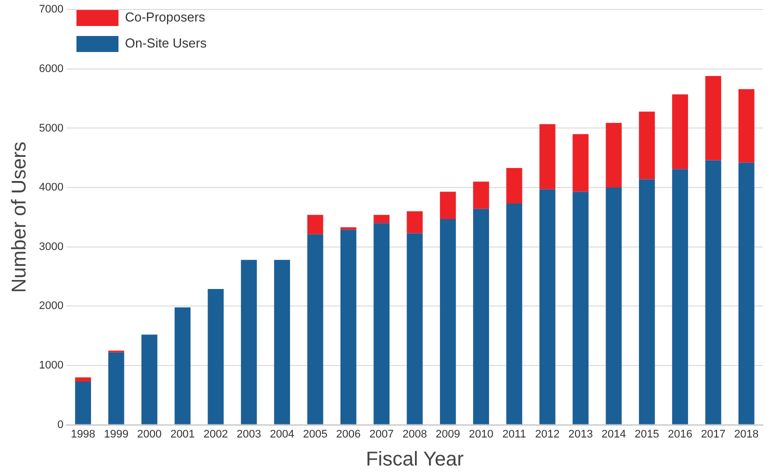  What do you see at coordinates (165, 17) in the screenshot?
I see `legend-label: Co-Proposers` at bounding box center [165, 17].